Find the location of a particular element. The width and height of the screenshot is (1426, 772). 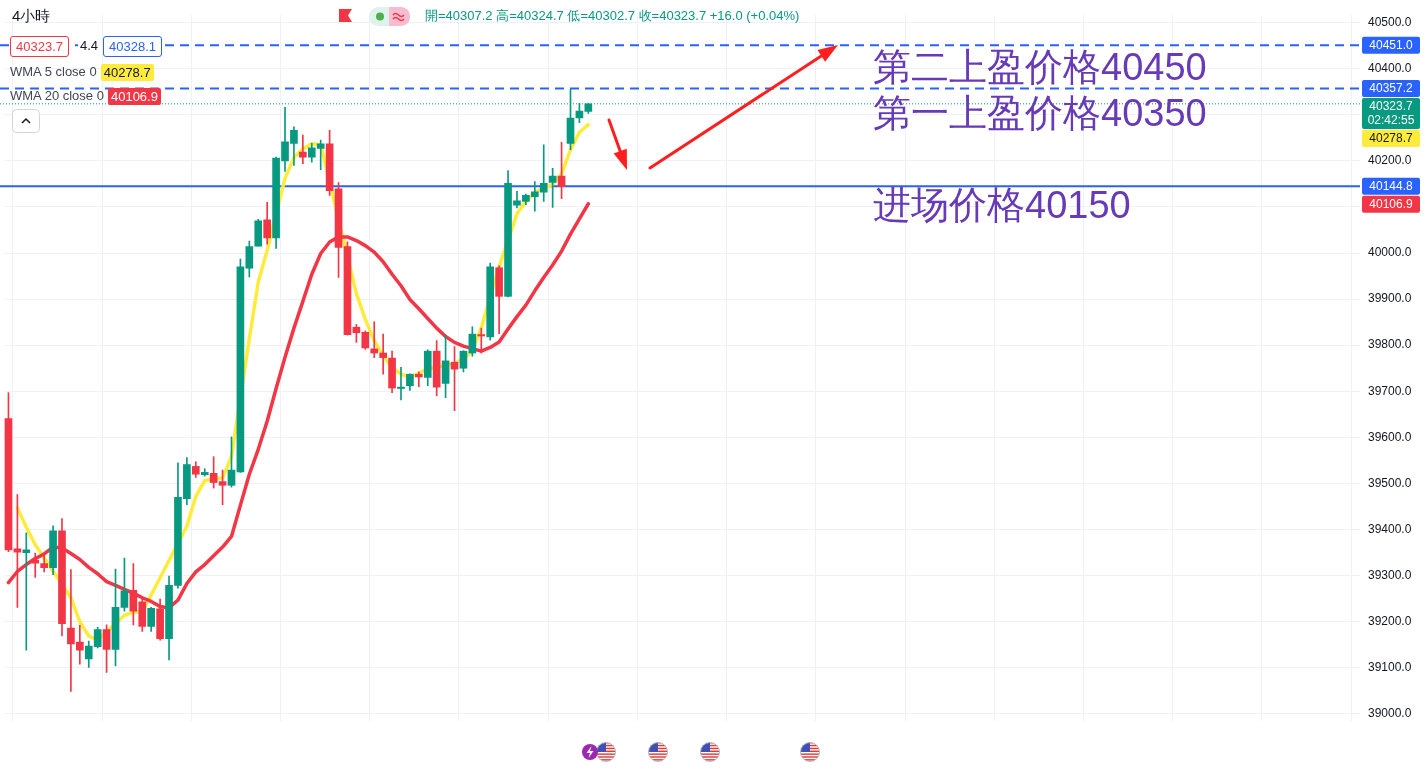

y-tick-label: 39200.0 is located at coordinates (1390, 621).